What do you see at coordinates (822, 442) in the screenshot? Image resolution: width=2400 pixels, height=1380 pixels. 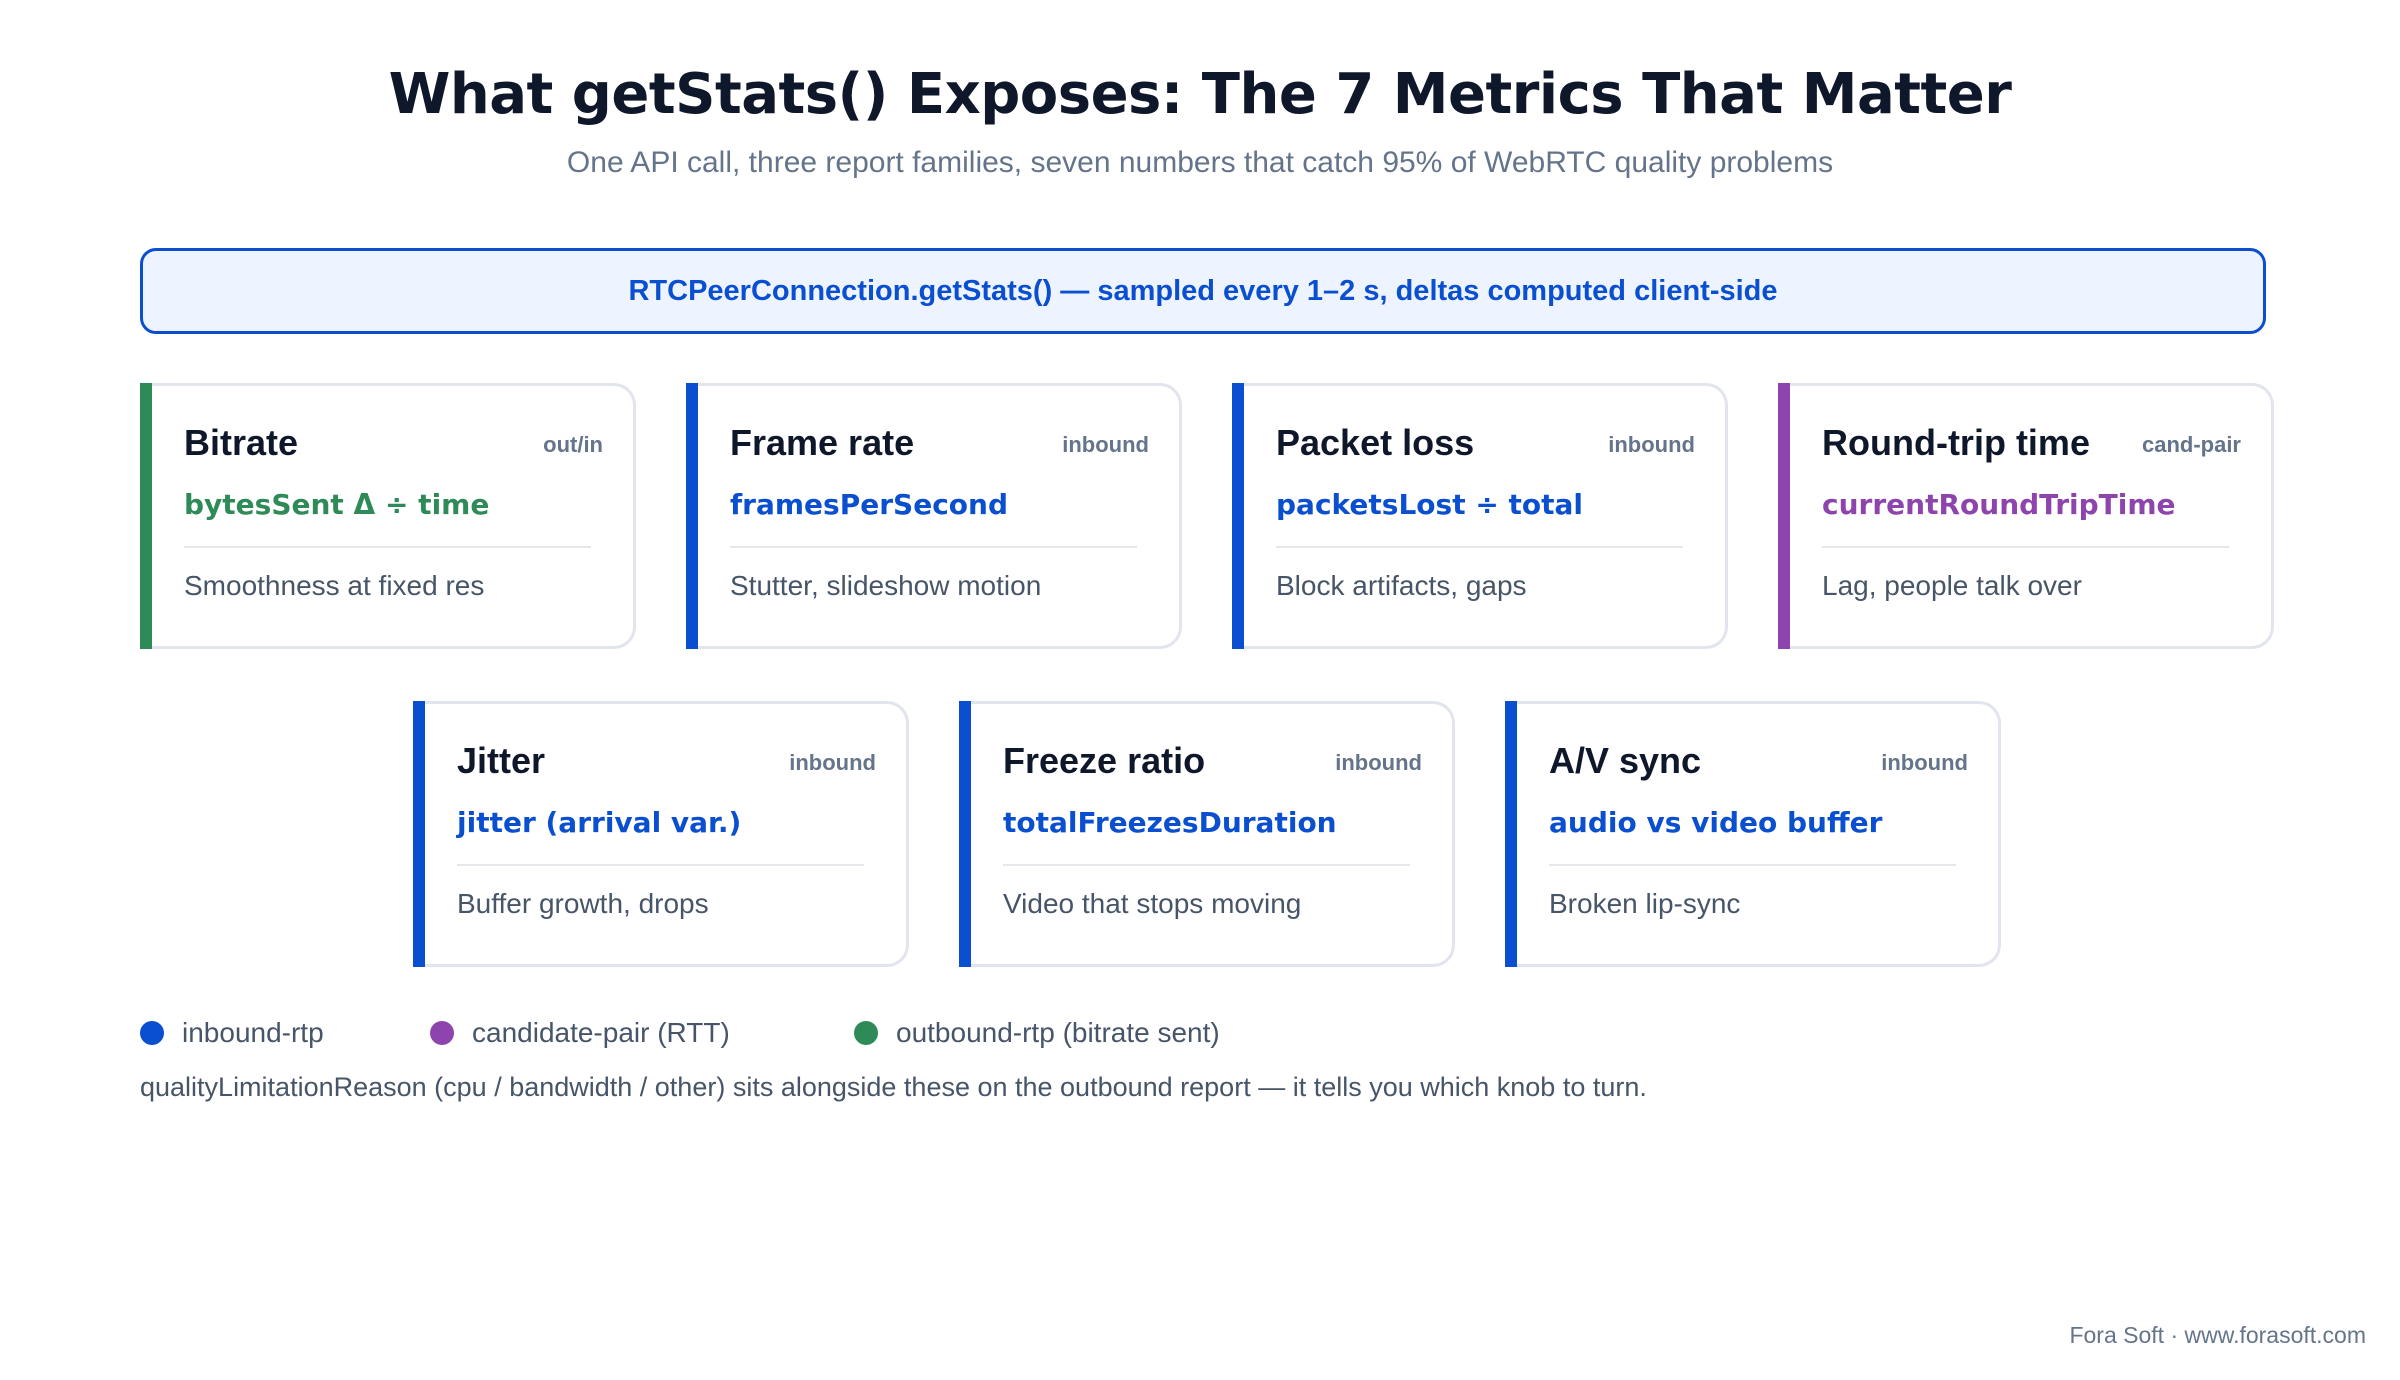 I see `metric-name: Frame rate` at bounding box center [822, 442].